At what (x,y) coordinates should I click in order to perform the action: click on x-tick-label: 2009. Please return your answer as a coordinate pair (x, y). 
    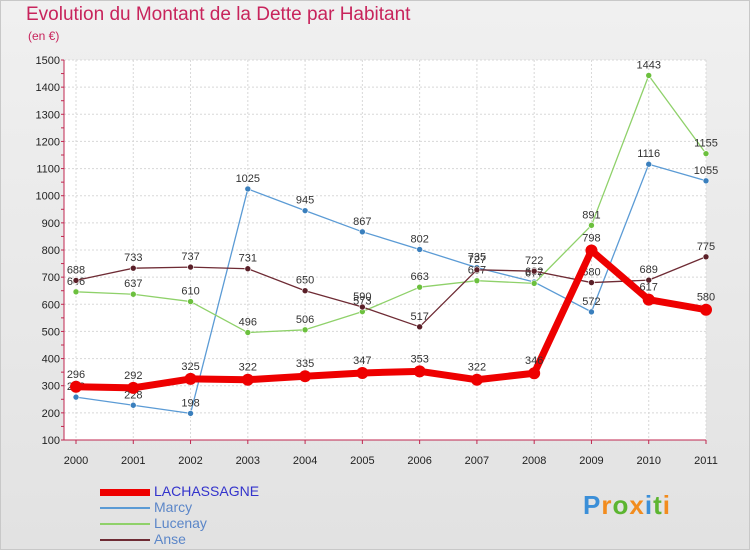
    Looking at the image, I should click on (591, 461).